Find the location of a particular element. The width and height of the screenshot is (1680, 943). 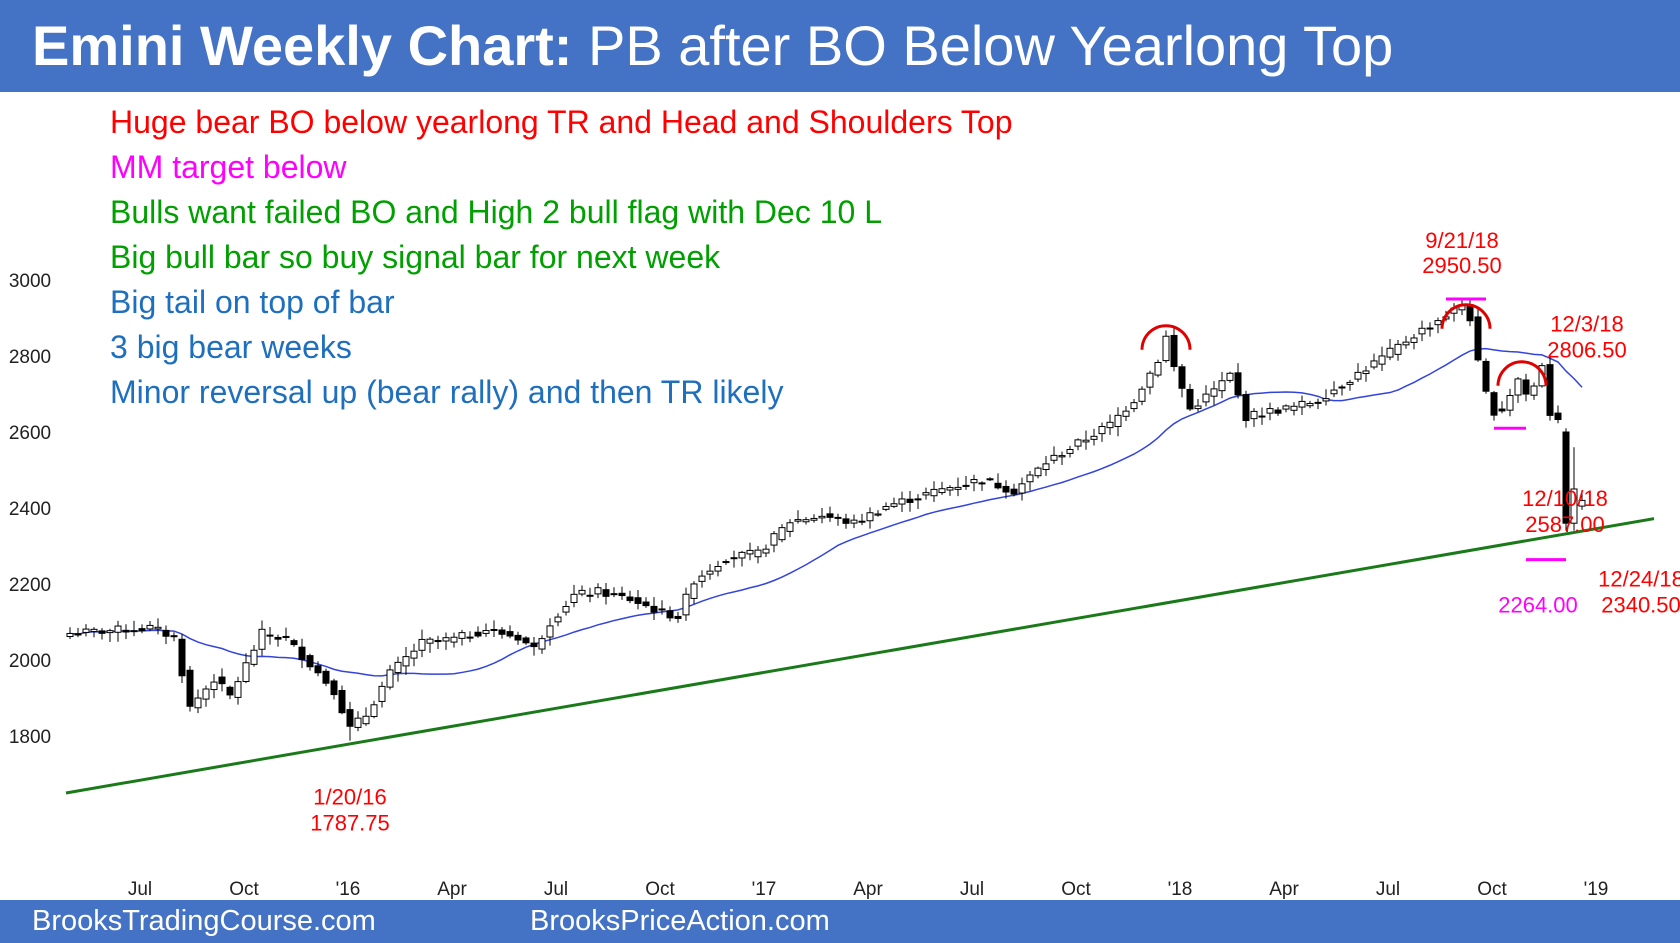

title-rest: PB after BO Below Yearlong Top is located at coordinates (983, 45).